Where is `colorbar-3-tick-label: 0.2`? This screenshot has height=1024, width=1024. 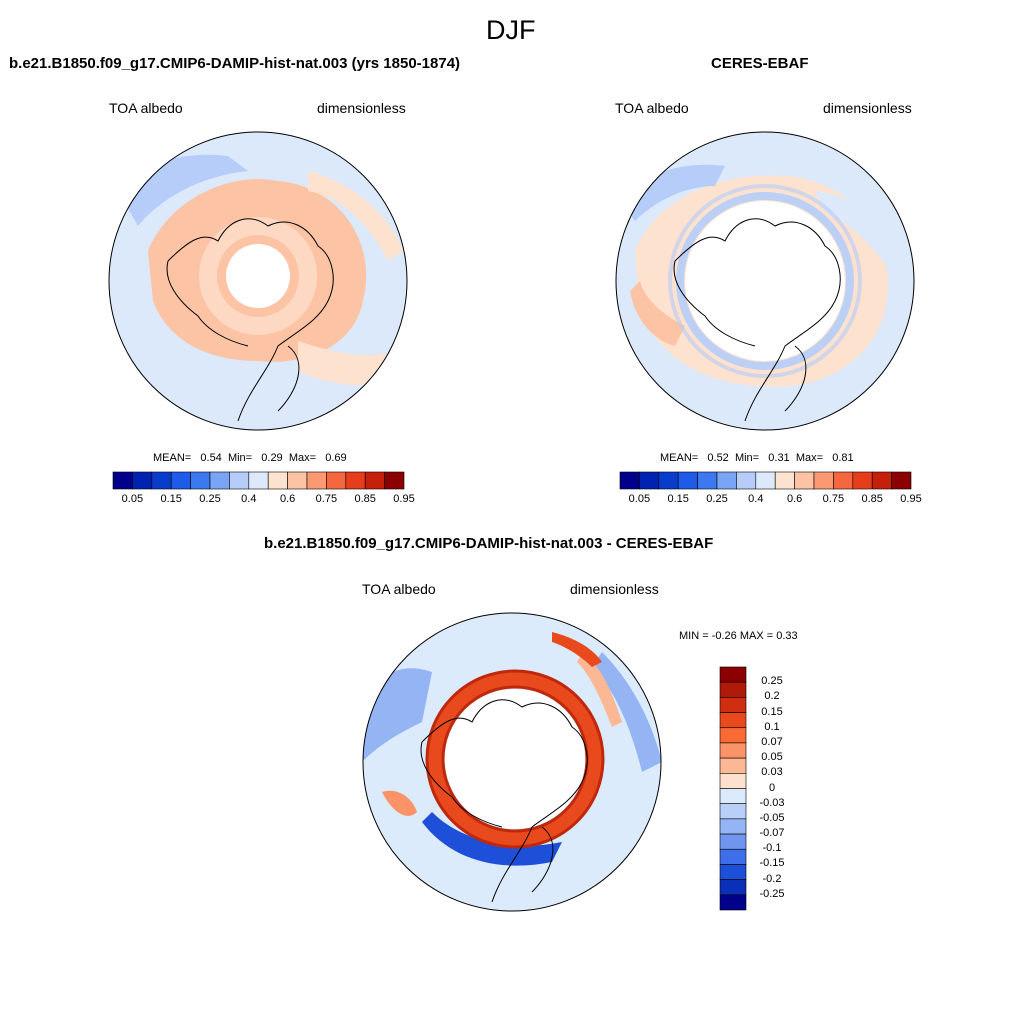
colorbar-3-tick-label: 0.2 is located at coordinates (772, 696).